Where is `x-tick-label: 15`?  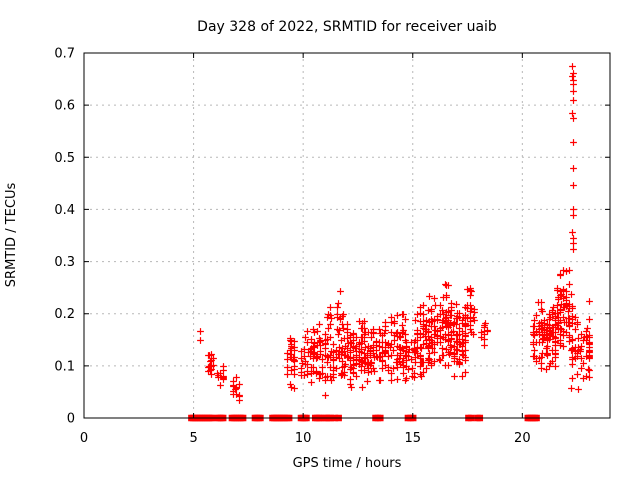 x-tick-label: 15 is located at coordinates (412, 438).